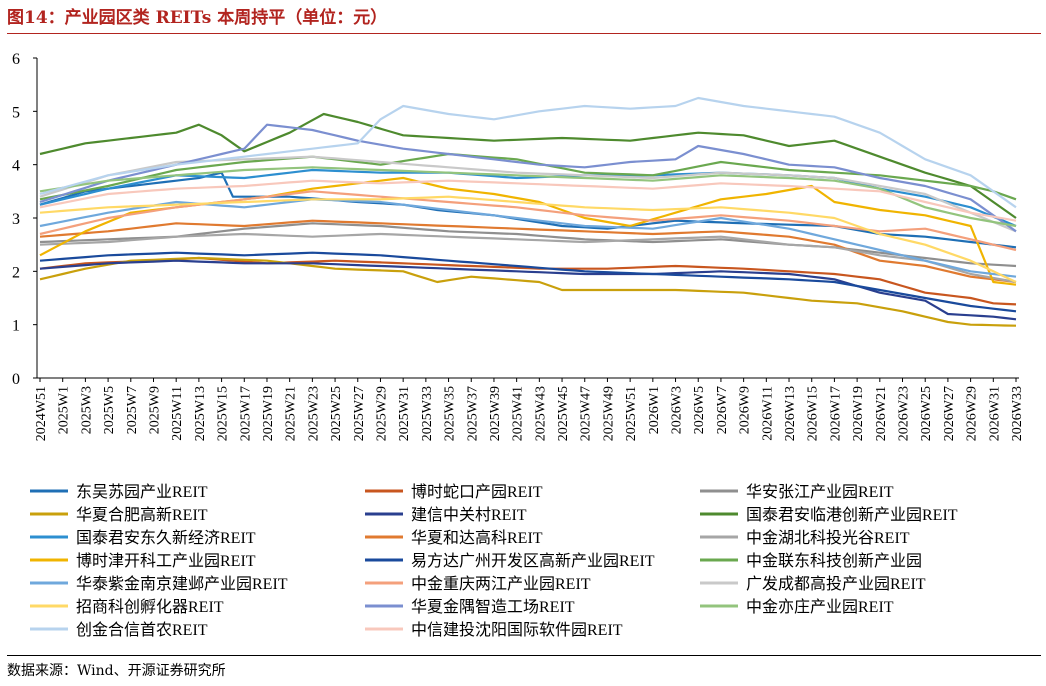  What do you see at coordinates (16, 326) in the screenshot?
I see `y-tick-label: 1` at bounding box center [16, 326].